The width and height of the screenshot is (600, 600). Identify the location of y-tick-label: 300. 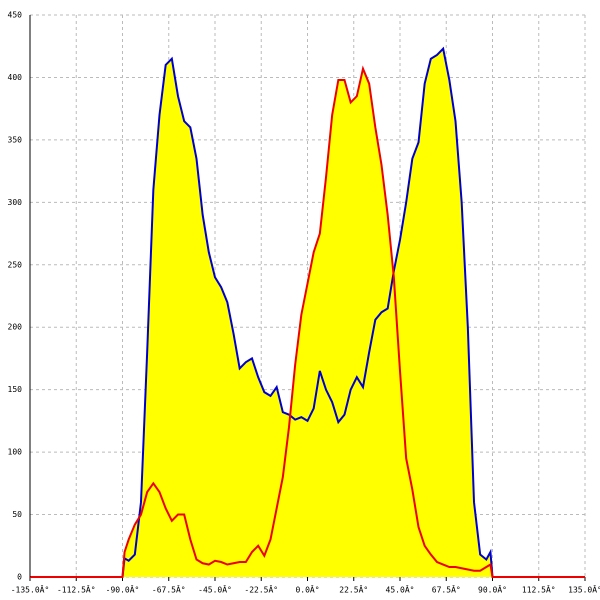
(15, 202).